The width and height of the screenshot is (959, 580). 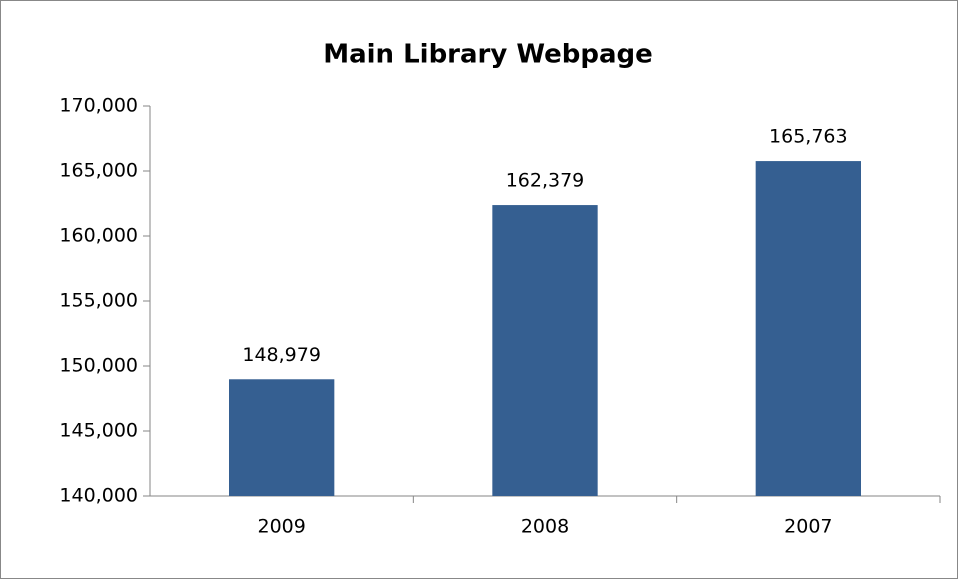 I want to click on data-label: 165,763, so click(x=808, y=137).